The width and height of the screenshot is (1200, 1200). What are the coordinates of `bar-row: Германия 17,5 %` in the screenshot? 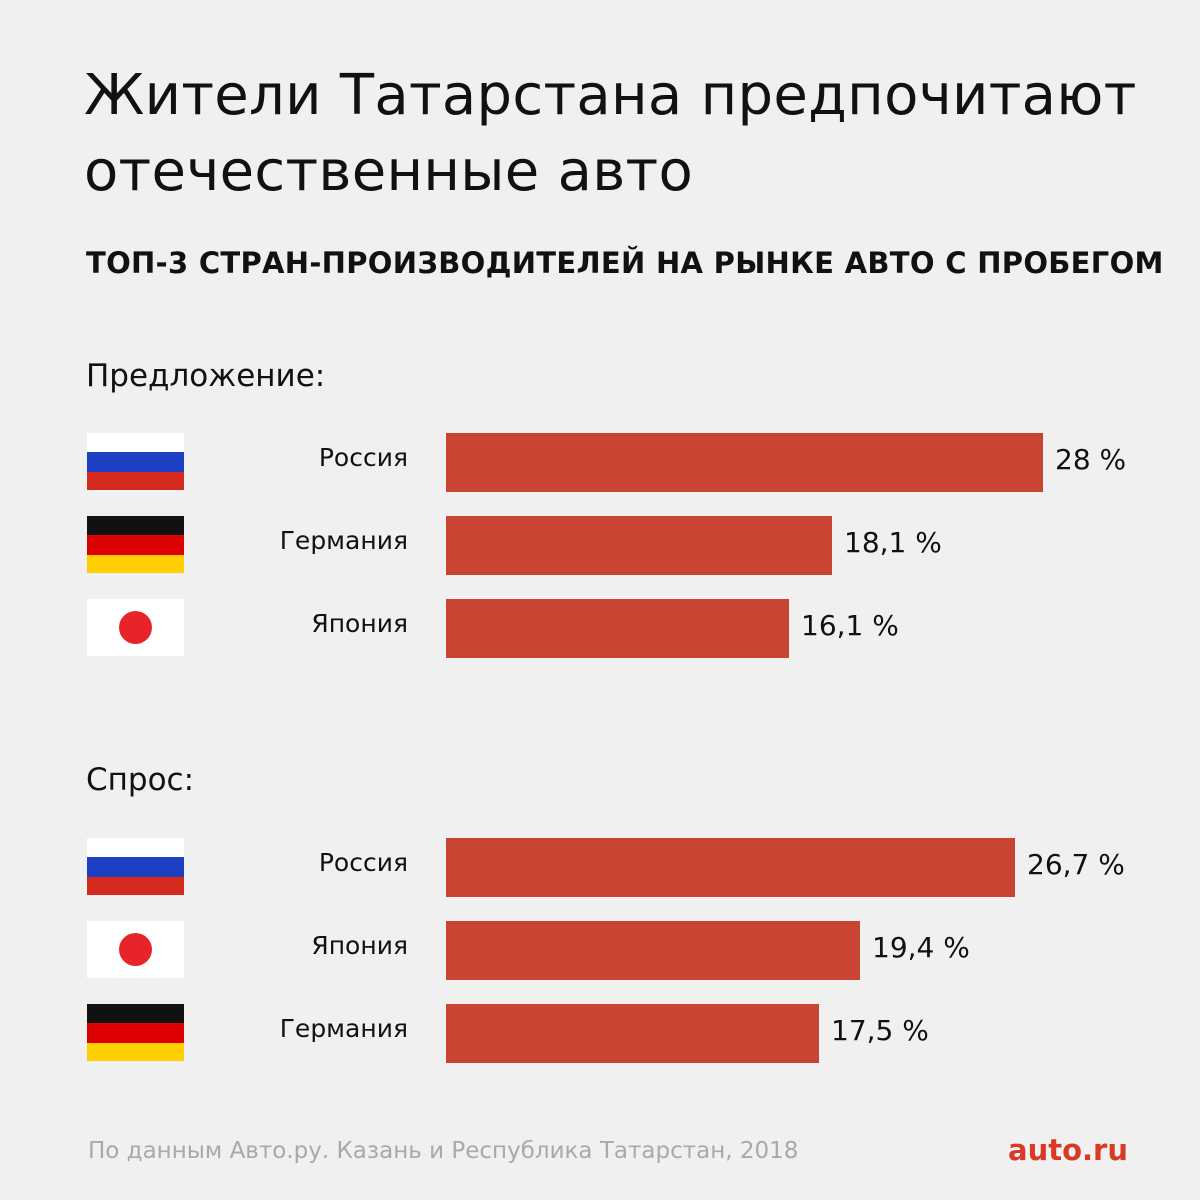 It's located at (600, 1034).